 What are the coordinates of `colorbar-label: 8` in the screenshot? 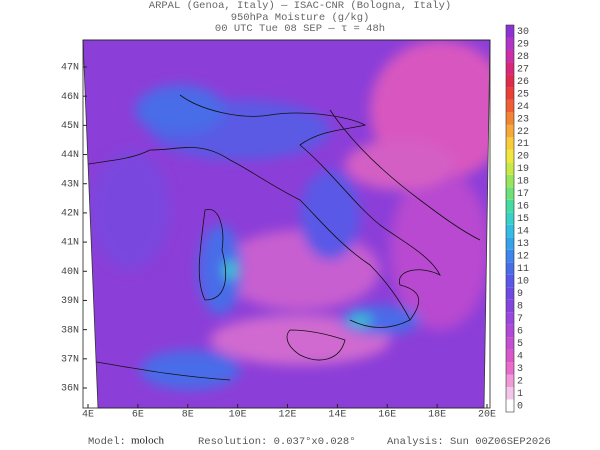 It's located at (520, 307).